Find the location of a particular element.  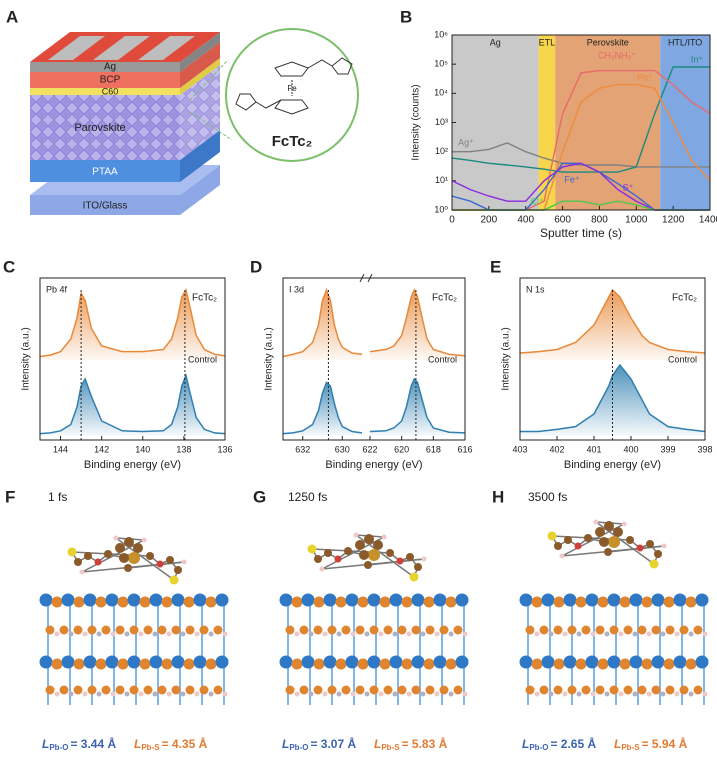

x-tick-label: 200 is located at coordinates (489, 220).